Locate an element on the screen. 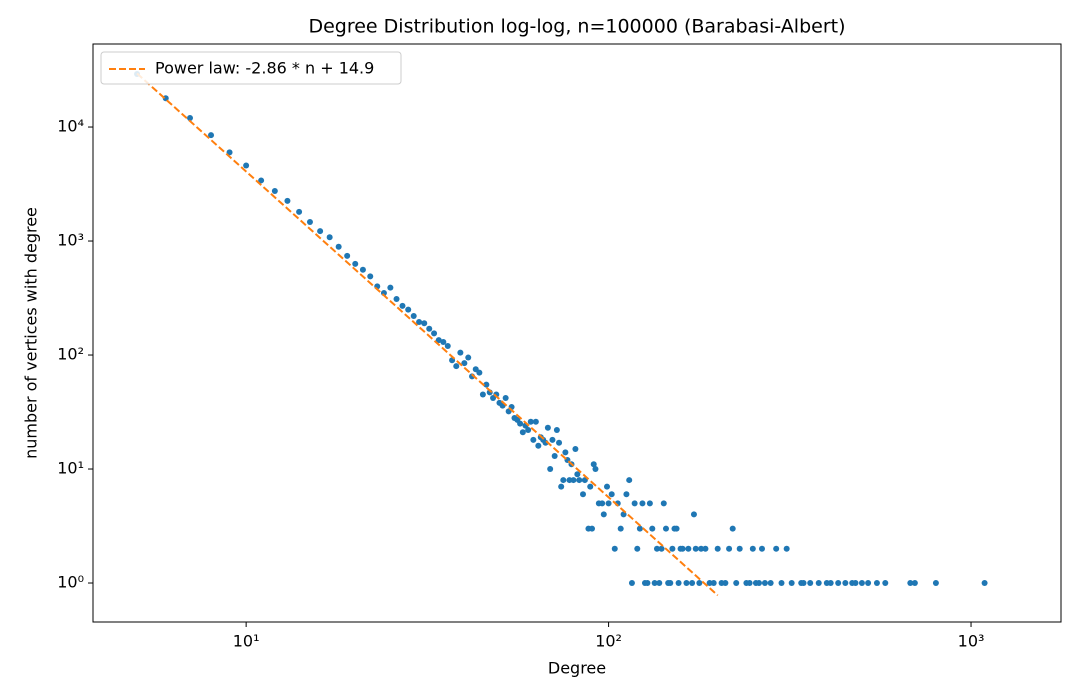 This screenshot has height=695, width=1076. x-axis-label: Degree is located at coordinates (577, 668).